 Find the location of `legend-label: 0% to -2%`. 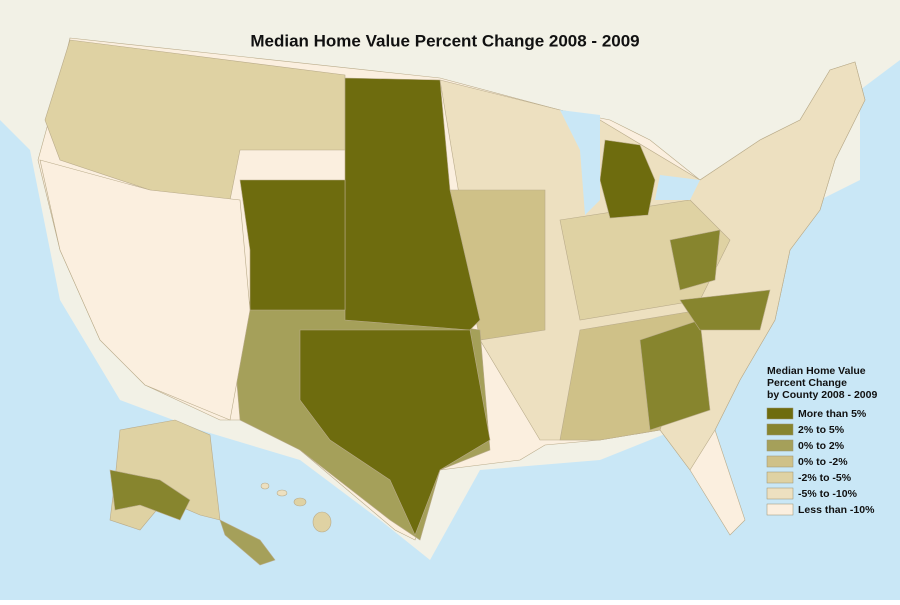

legend-label: 0% to -2% is located at coordinates (823, 462).